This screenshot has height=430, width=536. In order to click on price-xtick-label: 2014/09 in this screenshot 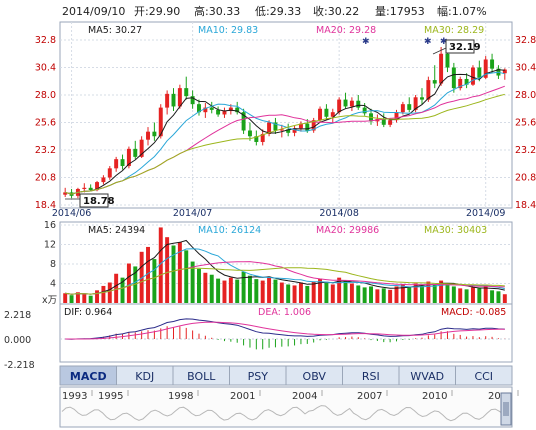, I will do `click(485, 213)`.